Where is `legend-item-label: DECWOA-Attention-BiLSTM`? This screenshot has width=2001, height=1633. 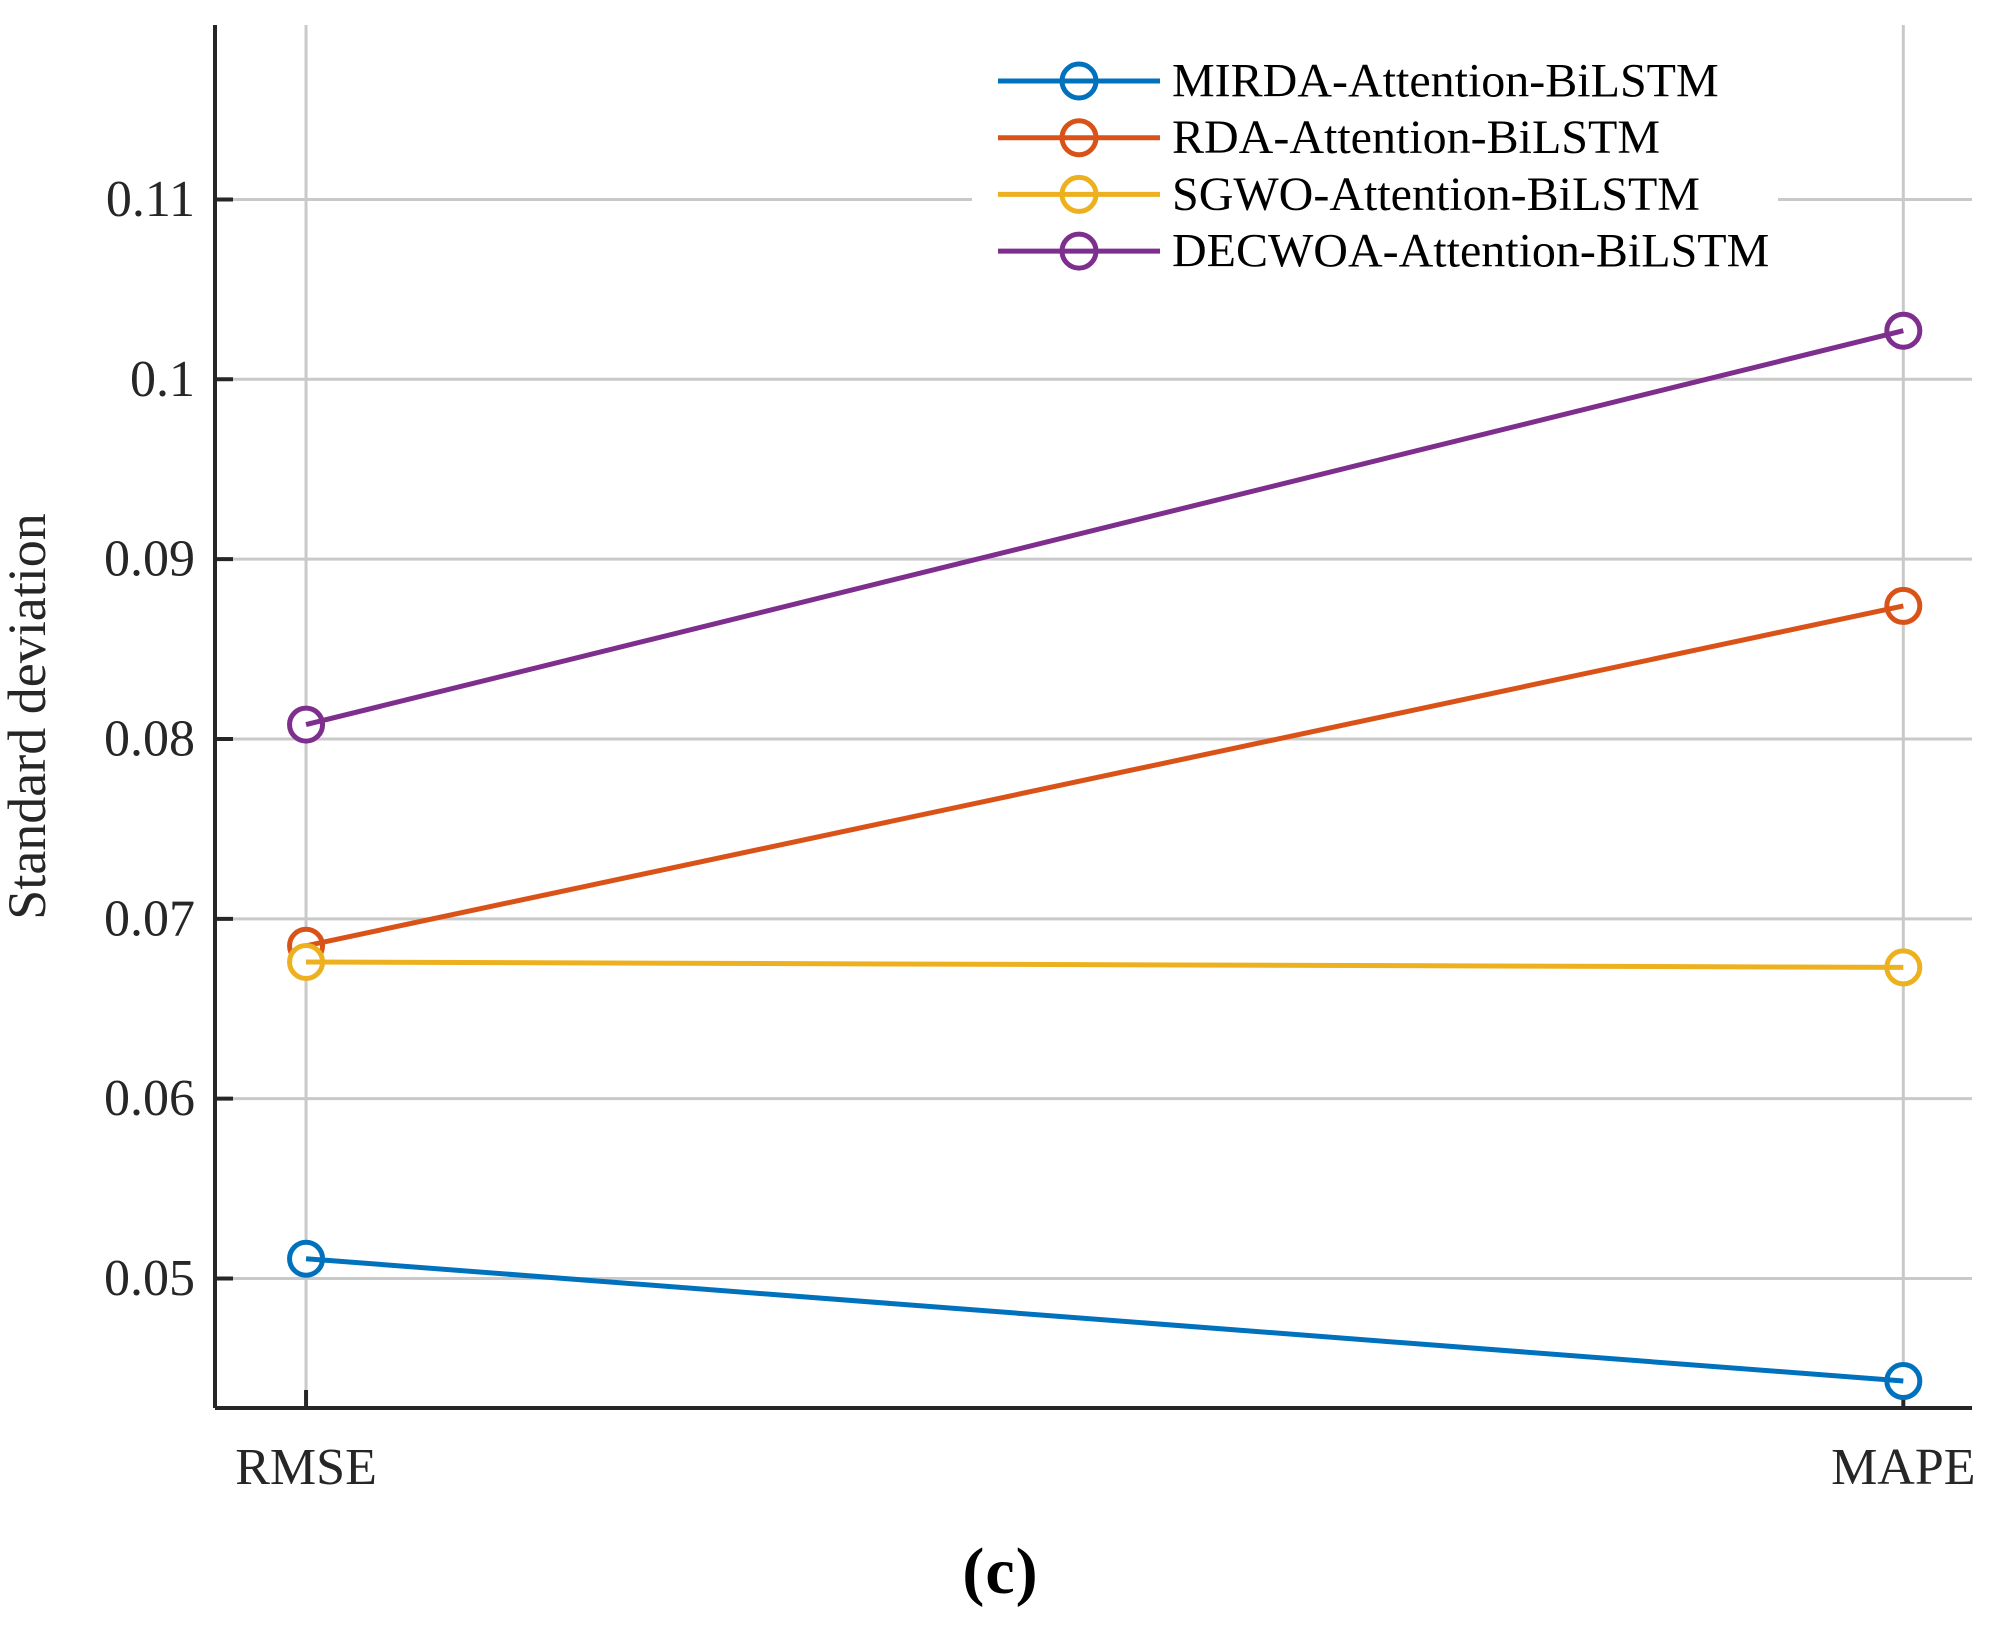 legend-item-label: DECWOA-Attention-BiLSTM is located at coordinates (1470, 251).